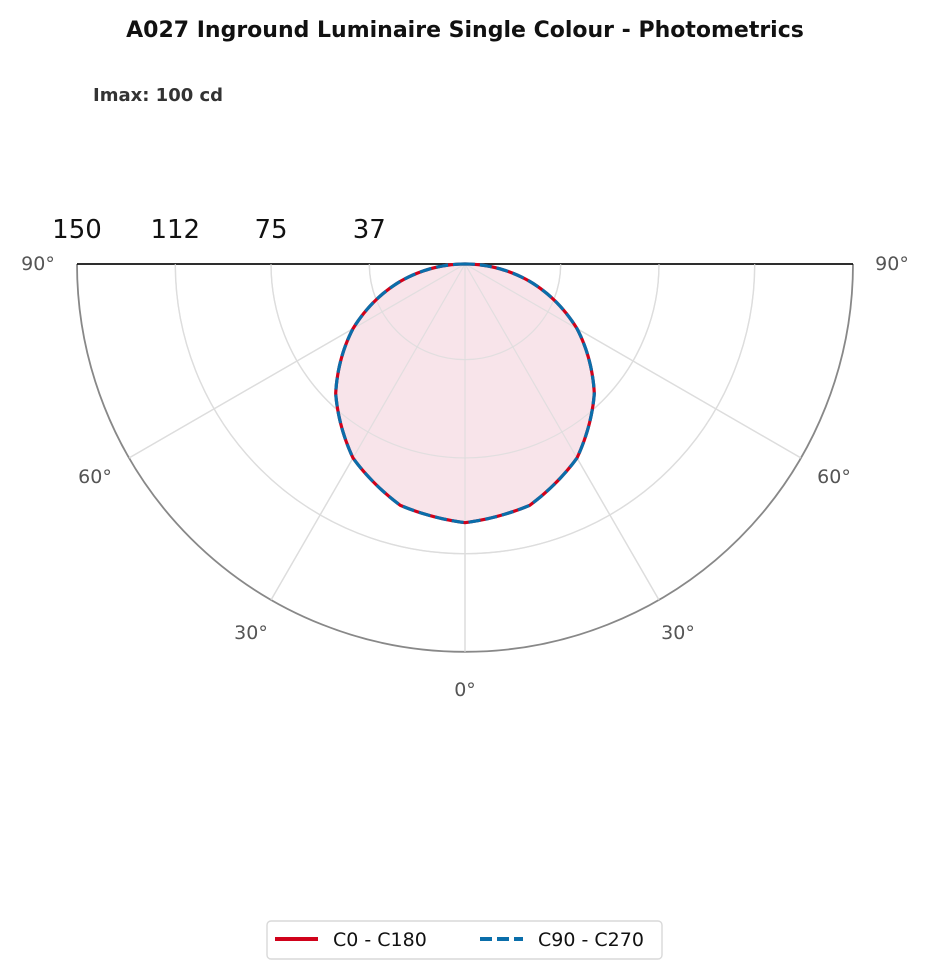 The width and height of the screenshot is (930, 980). I want to click on legend-label-c90-c270: C90 - C270, so click(591, 940).